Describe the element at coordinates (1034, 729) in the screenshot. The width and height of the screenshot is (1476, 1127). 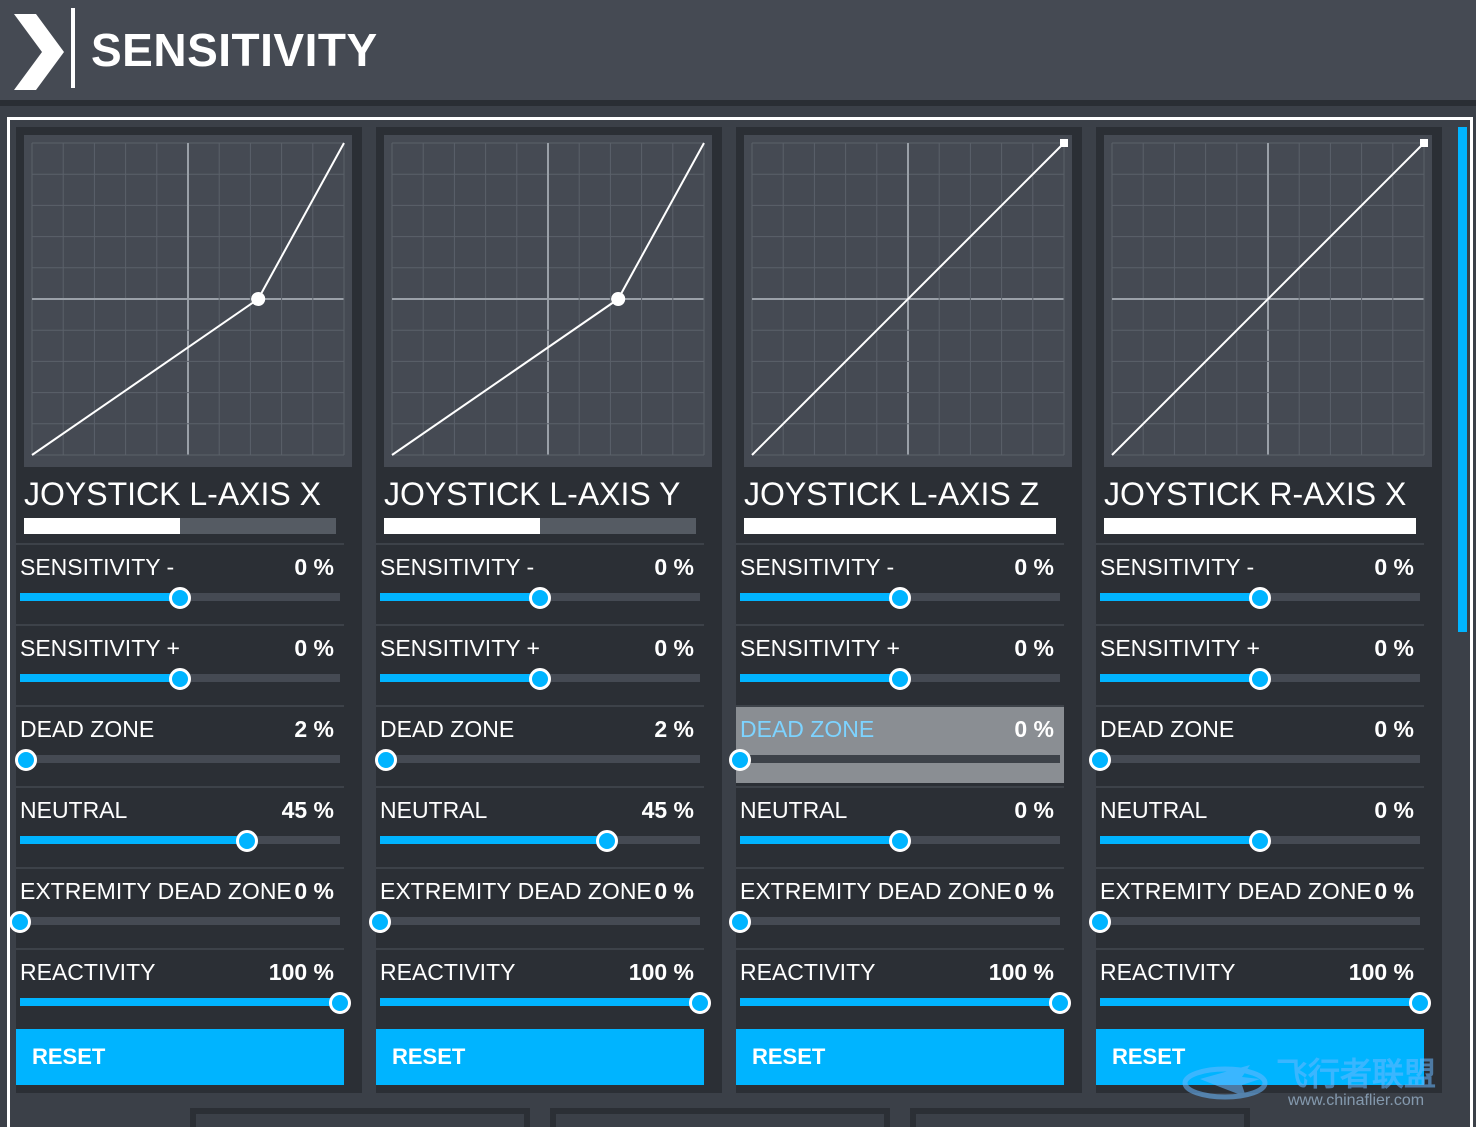
I see `dead-zone-value: 0 %` at that location.